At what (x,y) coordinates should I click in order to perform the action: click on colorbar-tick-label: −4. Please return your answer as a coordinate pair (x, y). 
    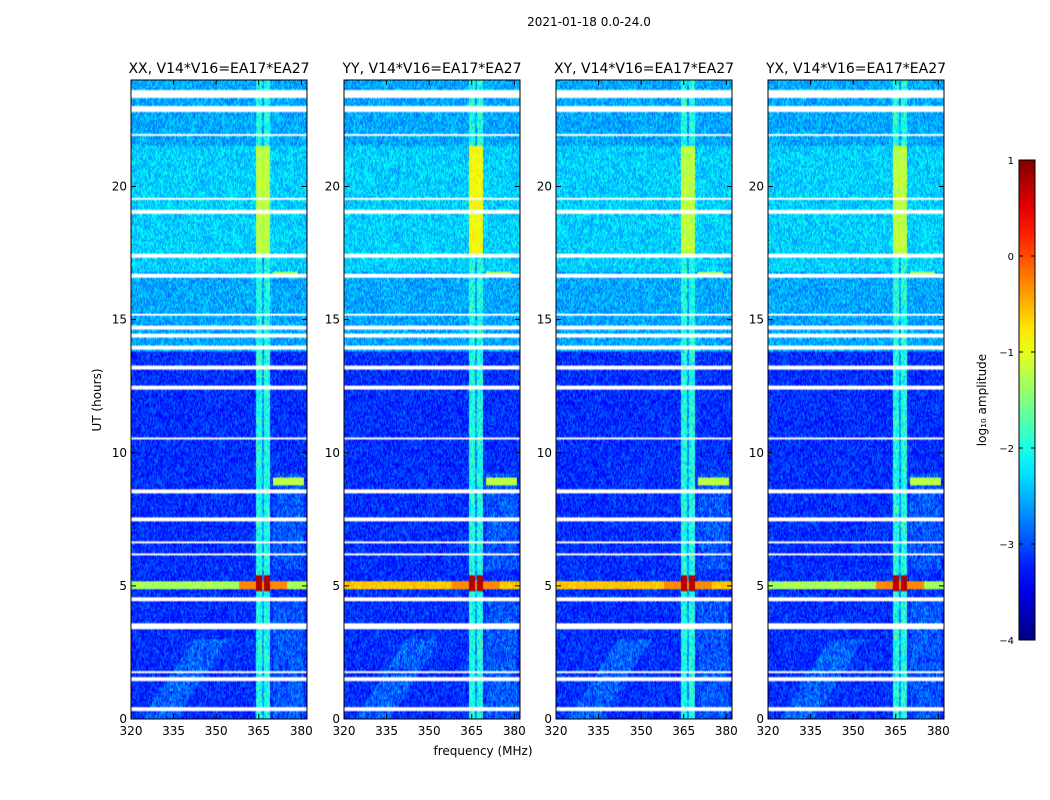
    Looking at the image, I should click on (1006, 641).